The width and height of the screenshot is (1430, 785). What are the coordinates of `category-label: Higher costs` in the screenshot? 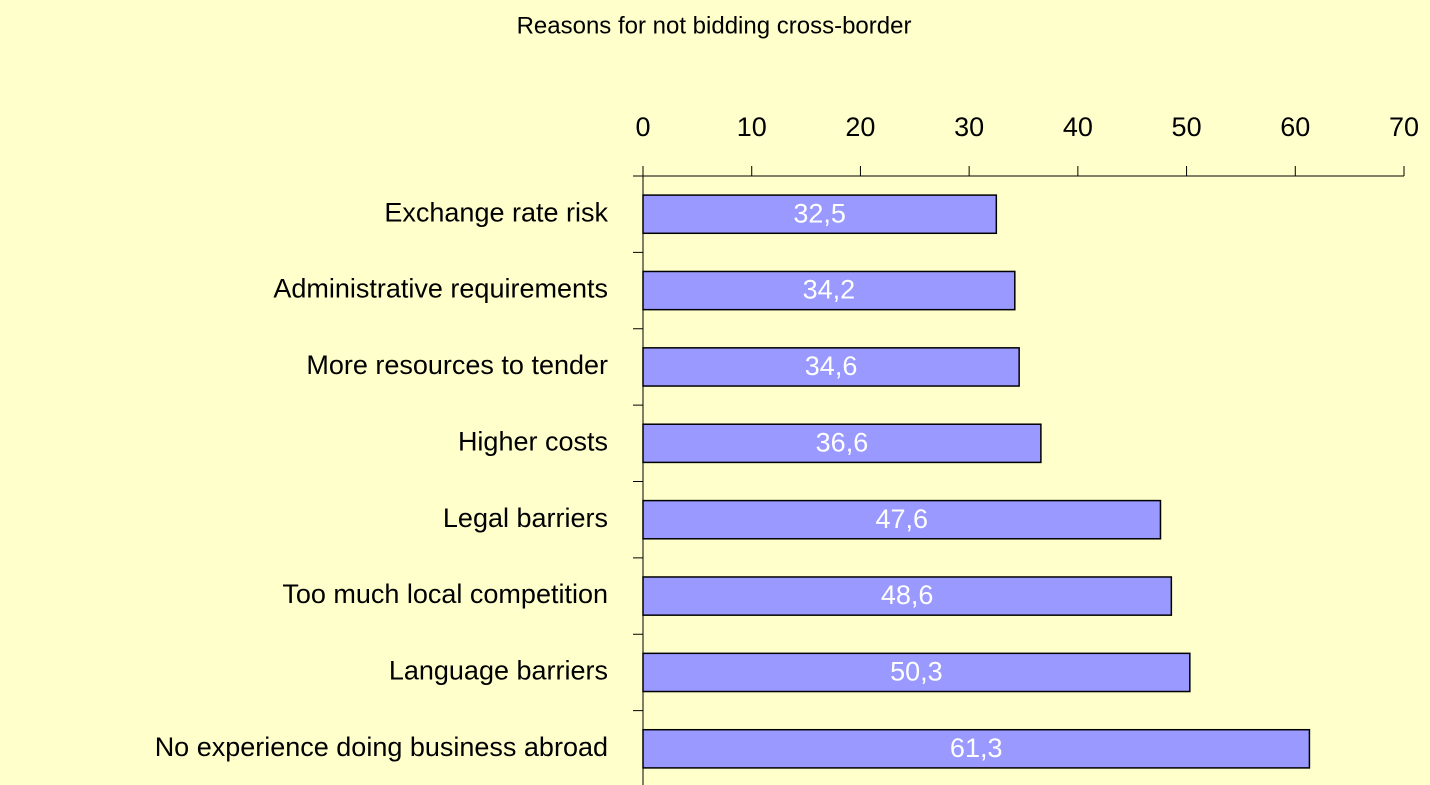 It's located at (533, 441).